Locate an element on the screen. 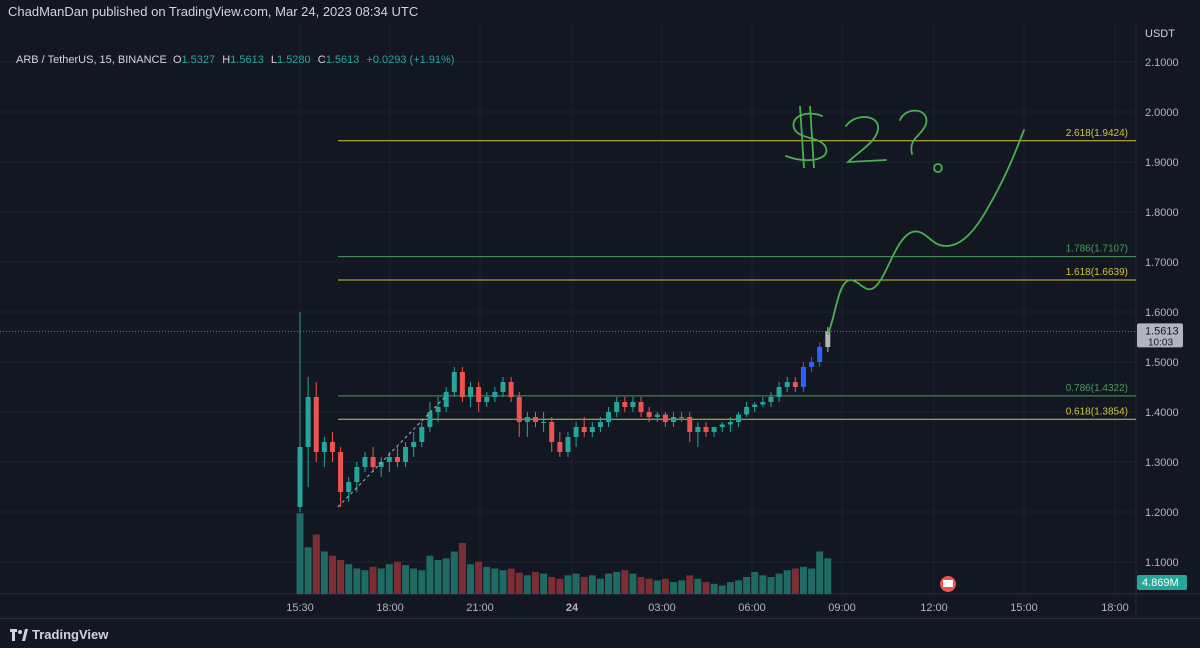  high-value: 1.5613 is located at coordinates (247, 60).